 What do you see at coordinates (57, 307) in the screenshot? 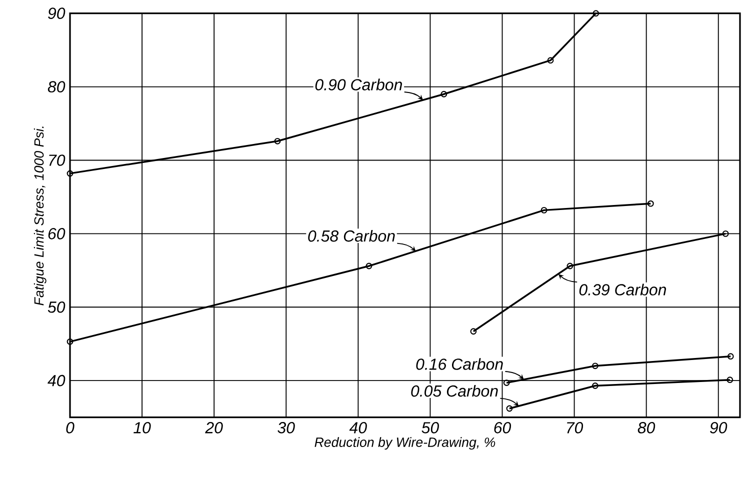
I see `y-tick-label: 50` at bounding box center [57, 307].